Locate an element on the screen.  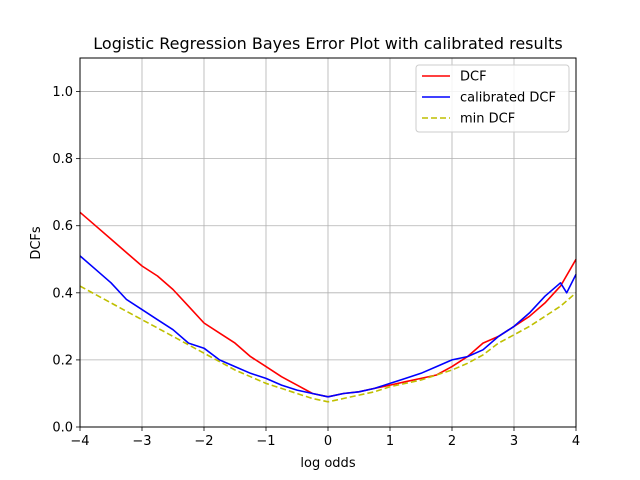
x-tick-label: 1 is located at coordinates (390, 441).